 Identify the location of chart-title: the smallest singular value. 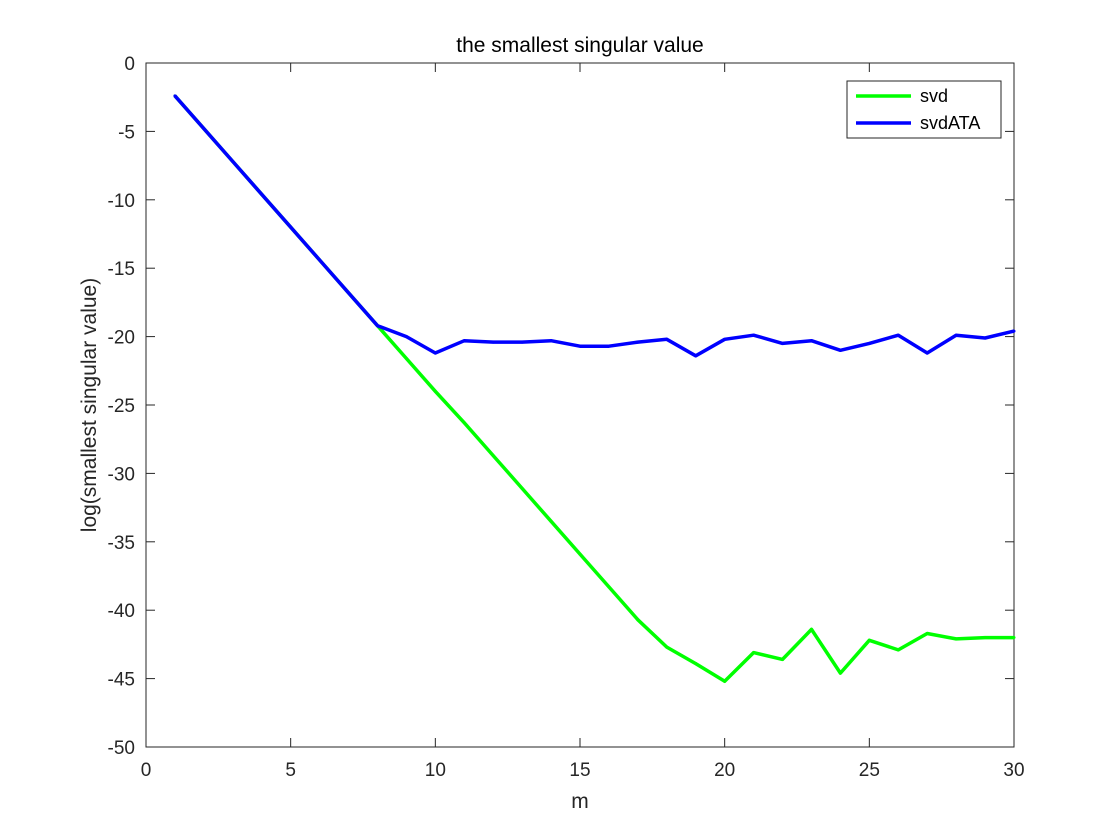
(579, 45).